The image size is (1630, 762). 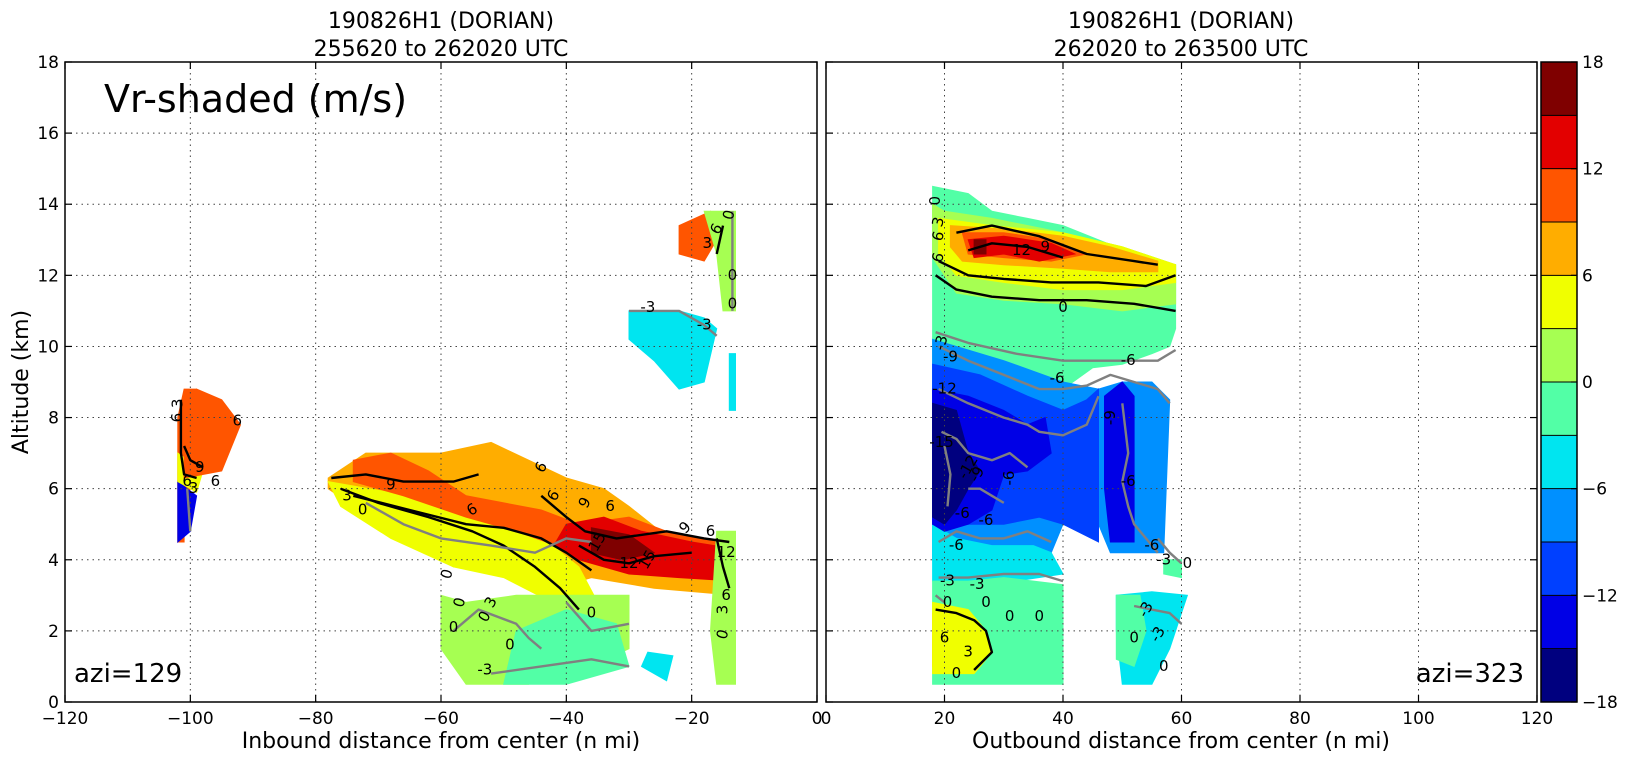 What do you see at coordinates (48, 134) in the screenshot?
I see `y-tick-label: 16` at bounding box center [48, 134].